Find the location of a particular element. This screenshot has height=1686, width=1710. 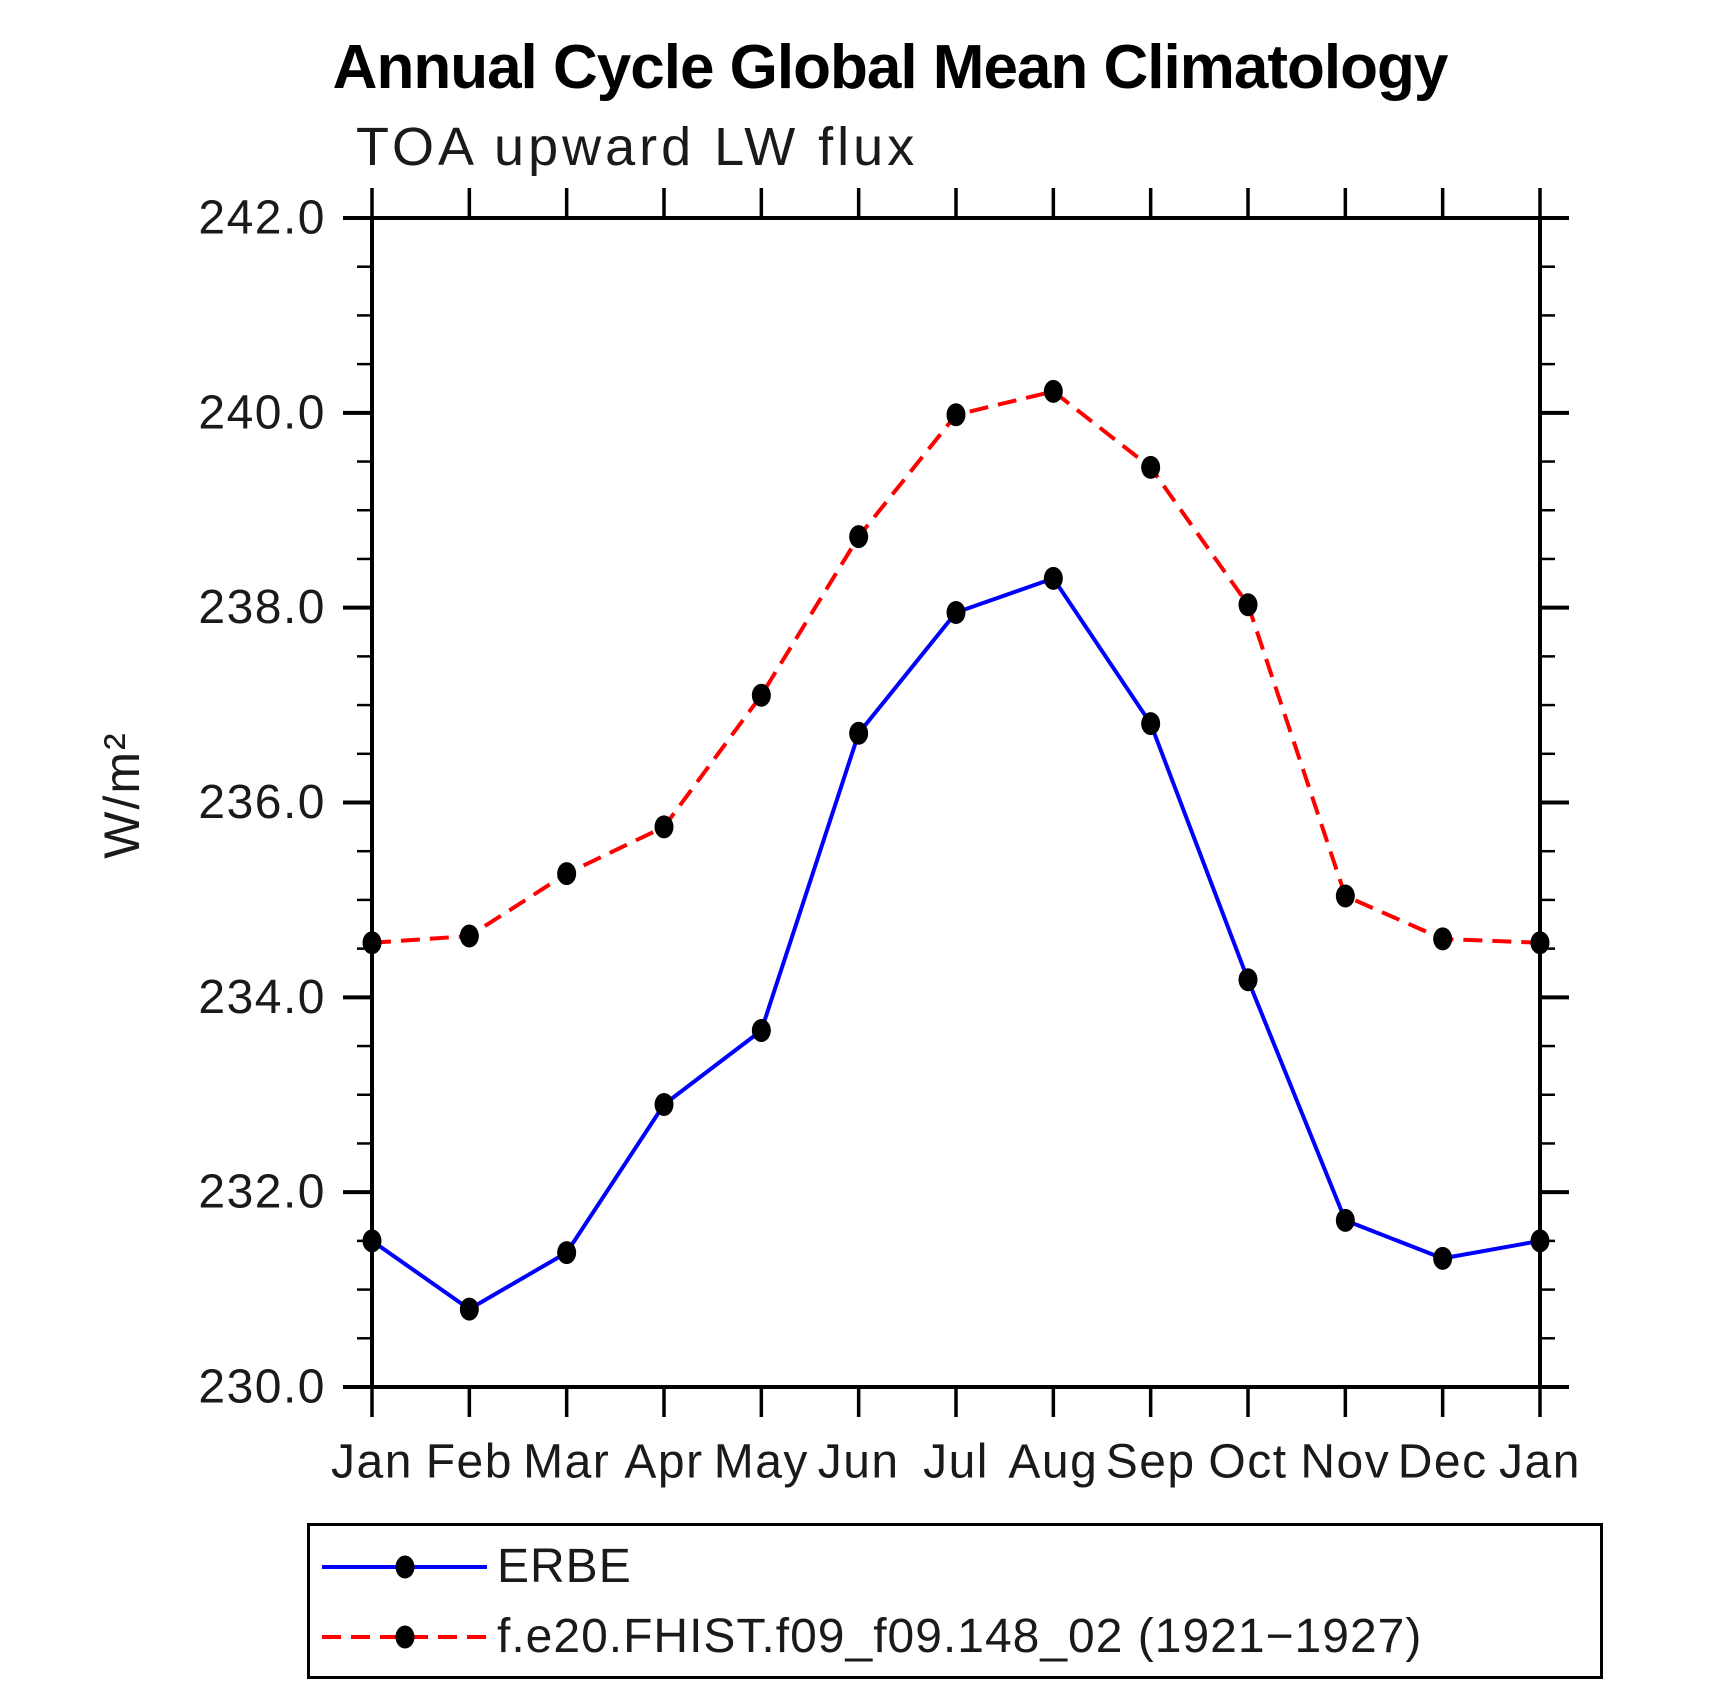

legend-item-model: f.e20.FHIST.f09_f09.148_02 (1921−1927) is located at coordinates (872, 1636).